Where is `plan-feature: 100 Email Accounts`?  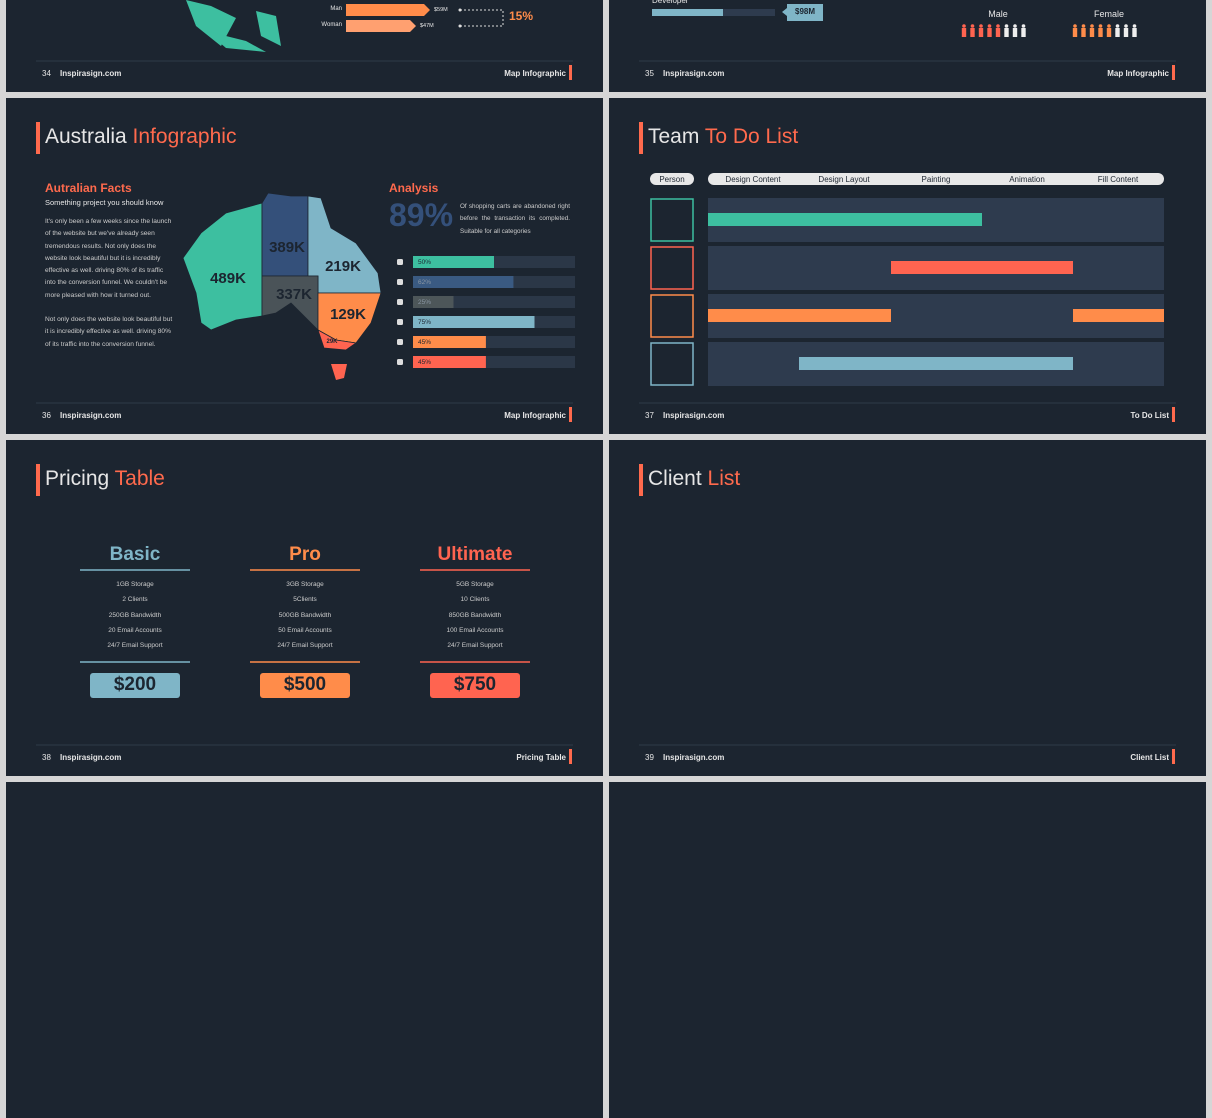 plan-feature: 100 Email Accounts is located at coordinates (475, 630).